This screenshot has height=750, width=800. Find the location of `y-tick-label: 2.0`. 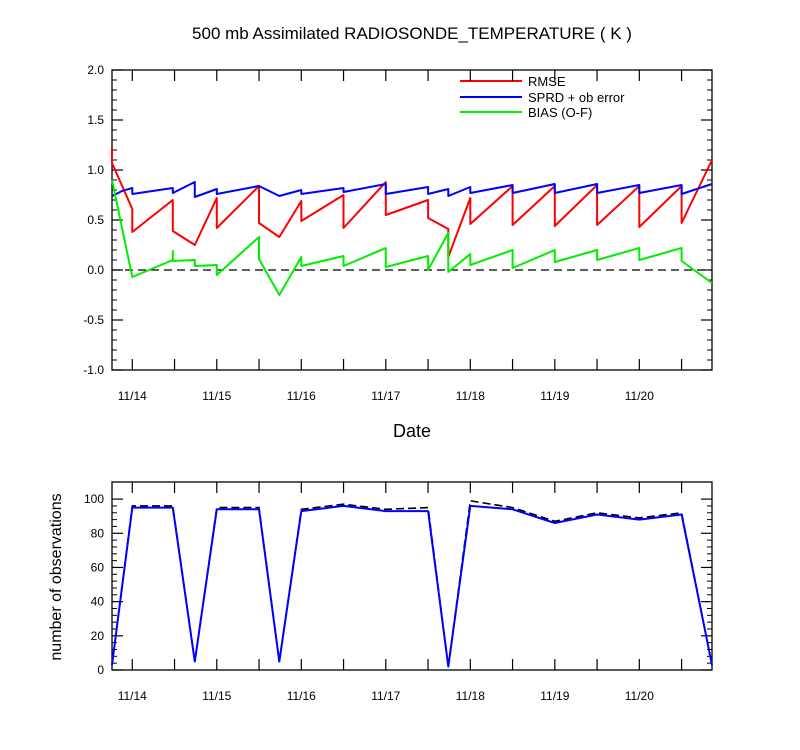

y-tick-label: 2.0 is located at coordinates (95, 70).